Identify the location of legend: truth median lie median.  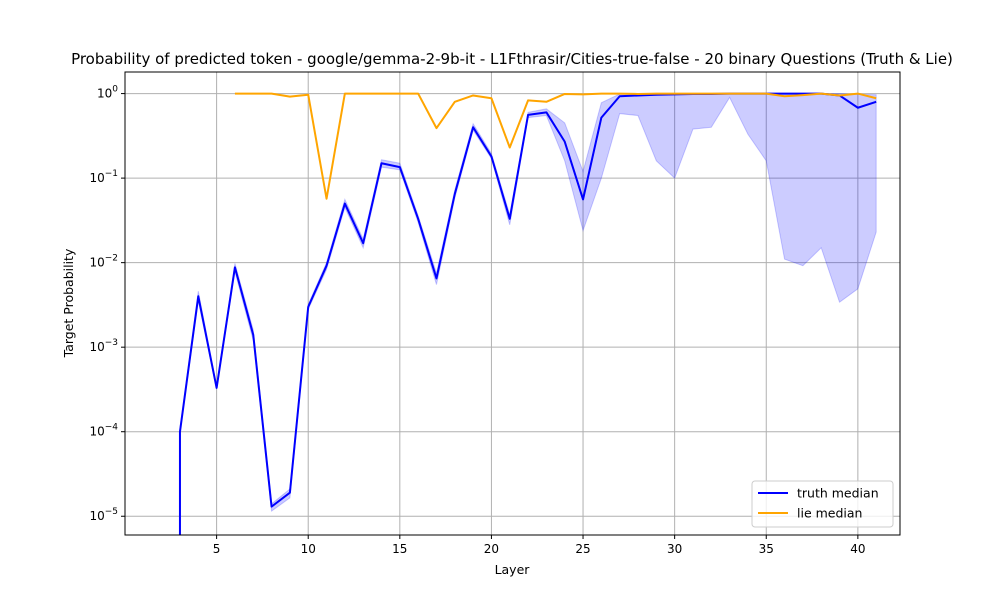
(822, 504).